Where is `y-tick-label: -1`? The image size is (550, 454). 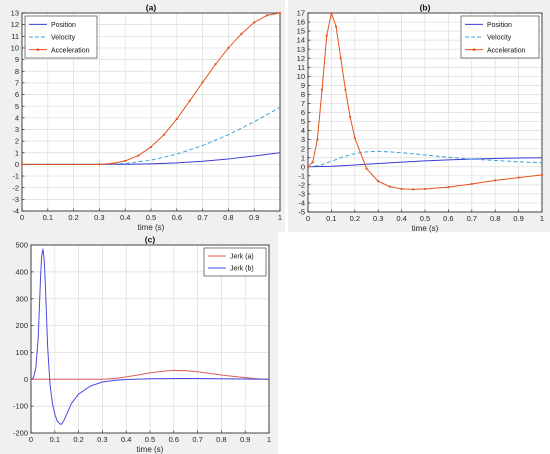 y-tick-label: -1 is located at coordinates (301, 175).